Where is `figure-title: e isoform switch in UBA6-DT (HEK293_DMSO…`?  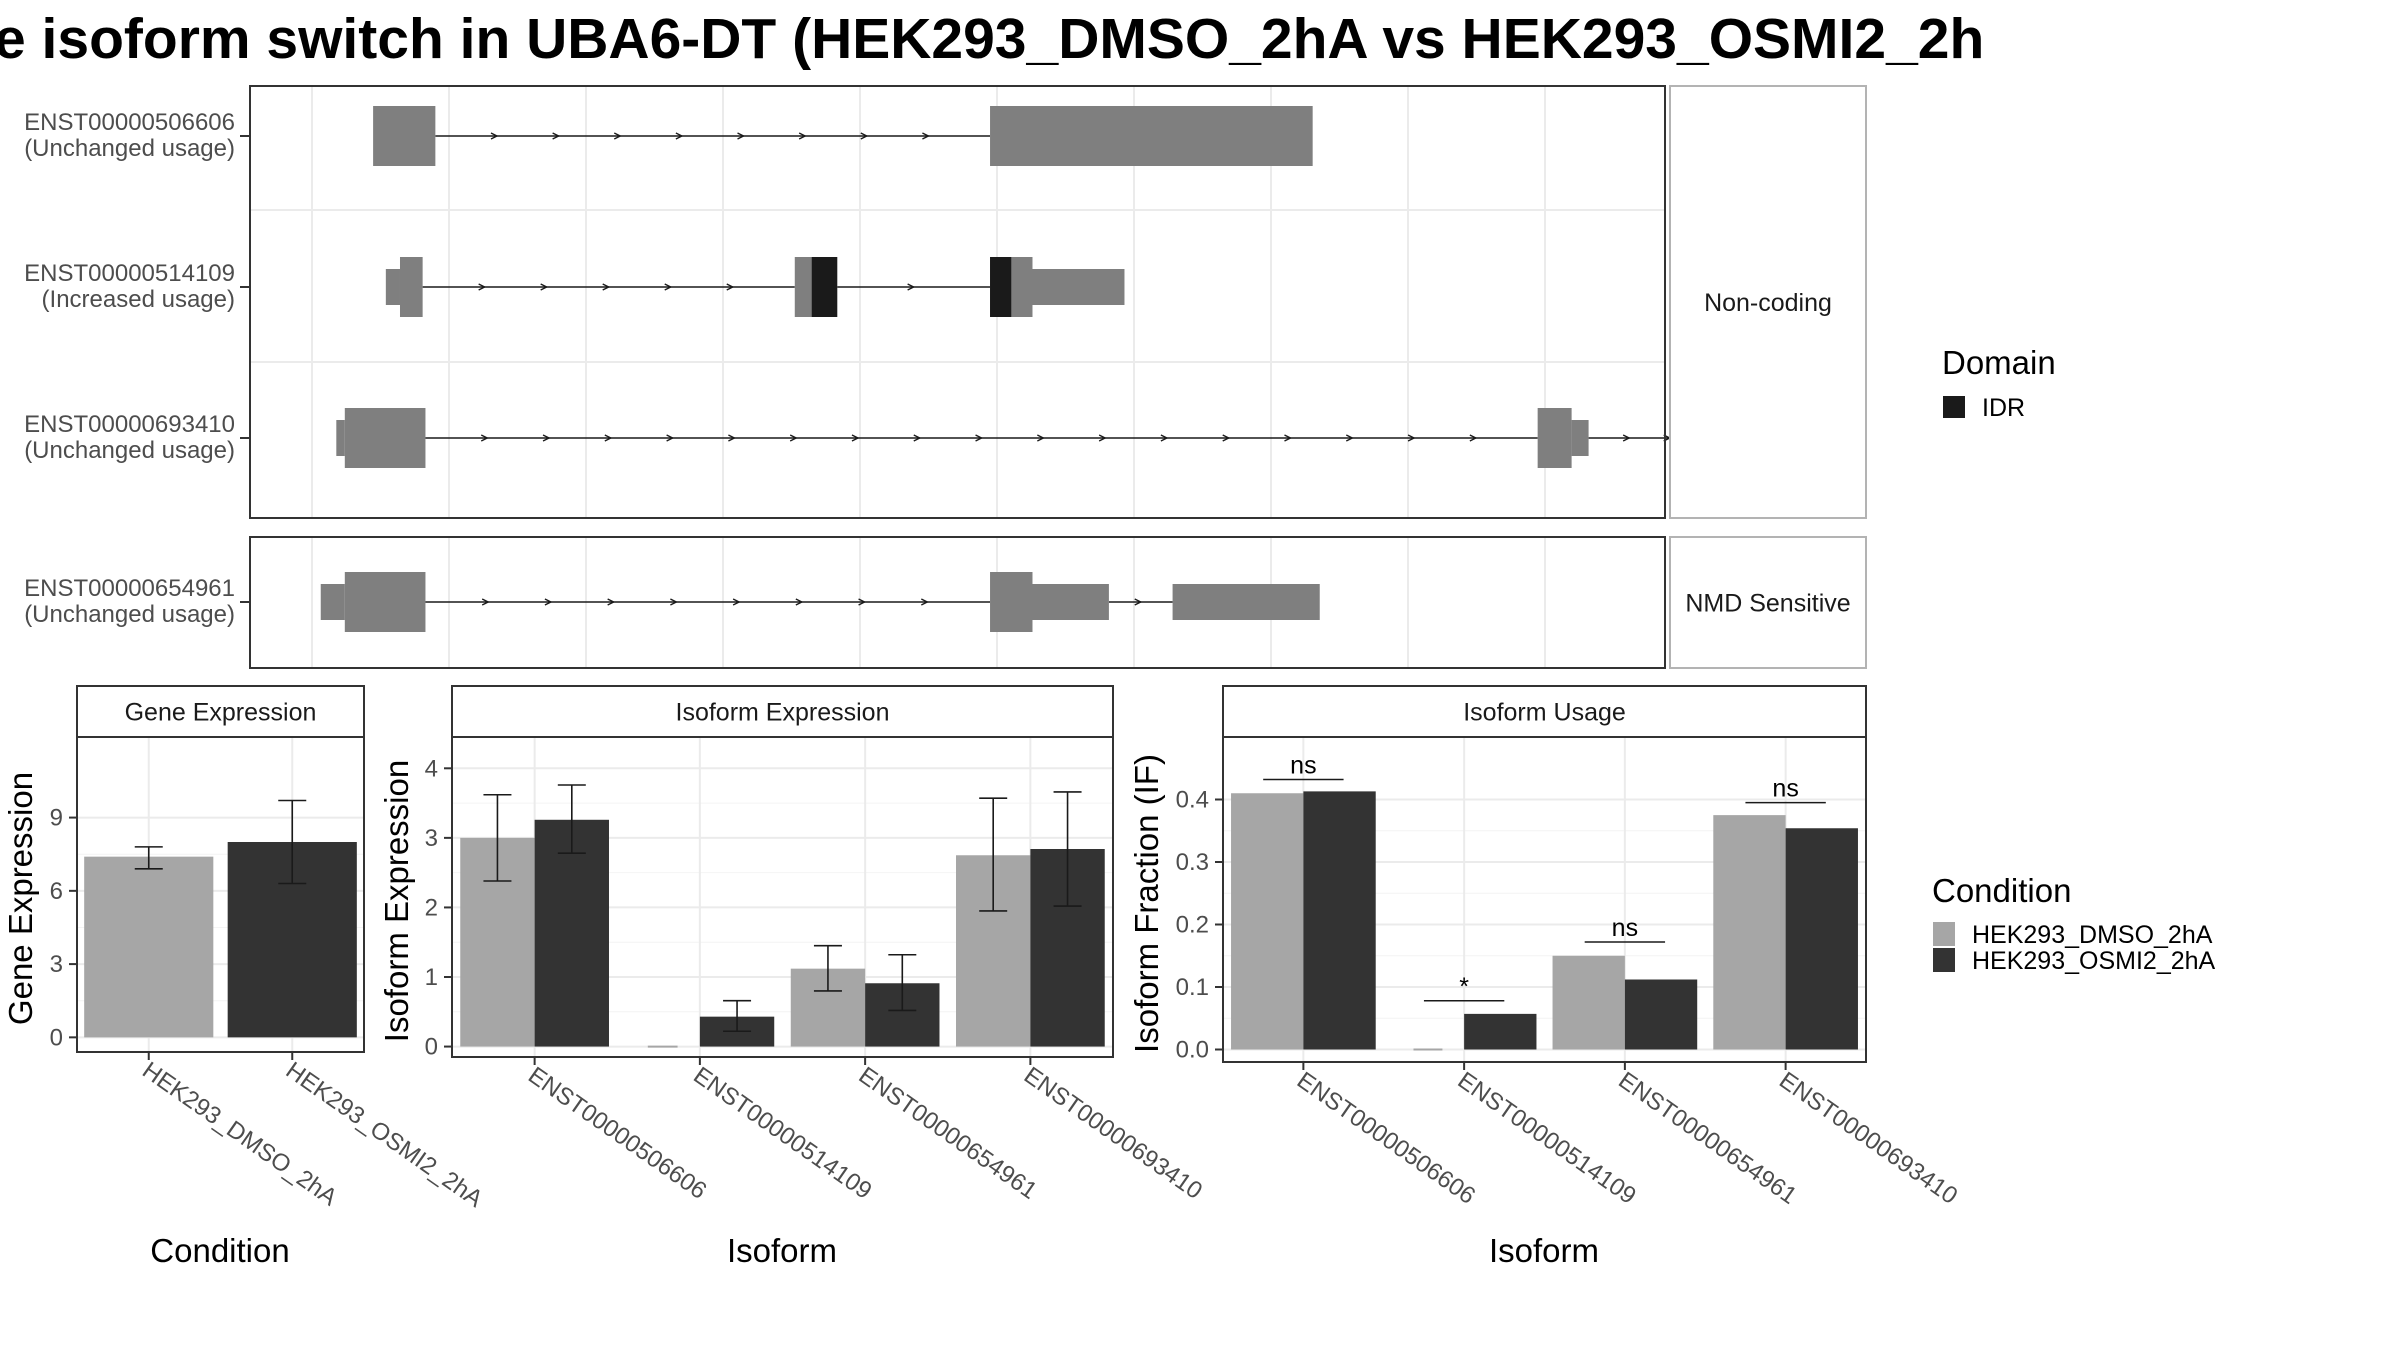
figure-title: e isoform switch in UBA6-DT (HEK293_DMSO… is located at coordinates (992, 39).